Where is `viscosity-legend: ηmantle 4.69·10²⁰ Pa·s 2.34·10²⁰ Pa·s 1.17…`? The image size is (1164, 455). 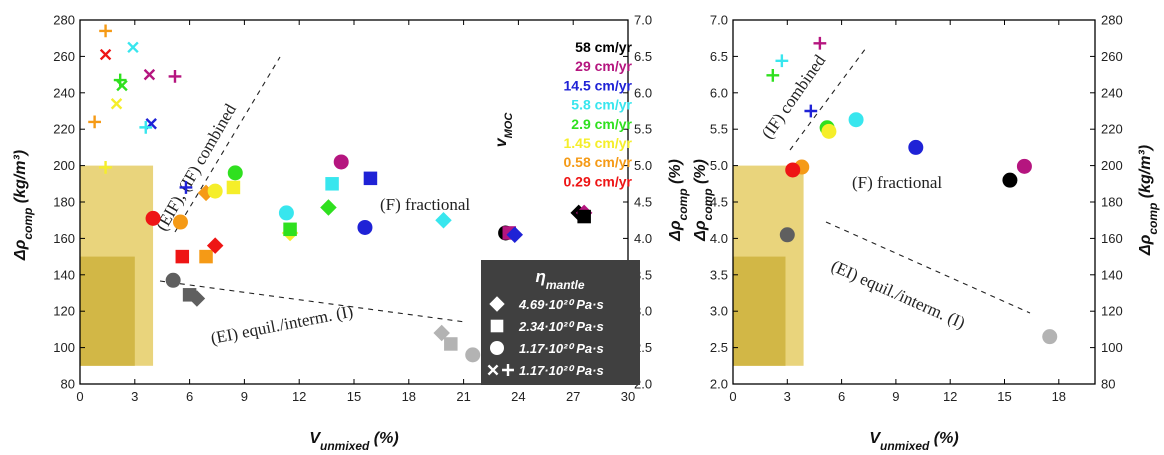
viscosity-legend: ηmantle 4.69·10²⁰ Pa·s 2.34·10²⁰ Pa·s 1.17… is located at coordinates (560, 322).